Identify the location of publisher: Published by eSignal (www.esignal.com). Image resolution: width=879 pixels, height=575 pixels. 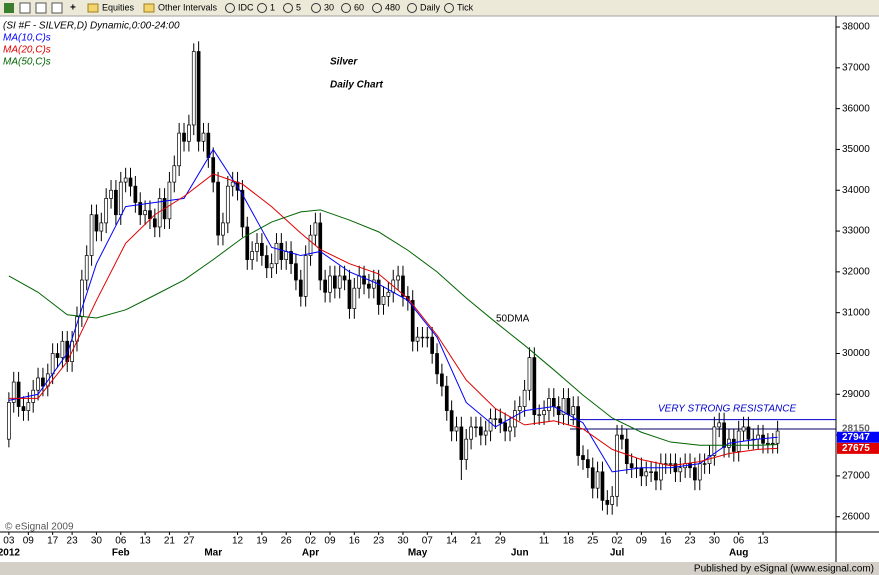
(784, 569).